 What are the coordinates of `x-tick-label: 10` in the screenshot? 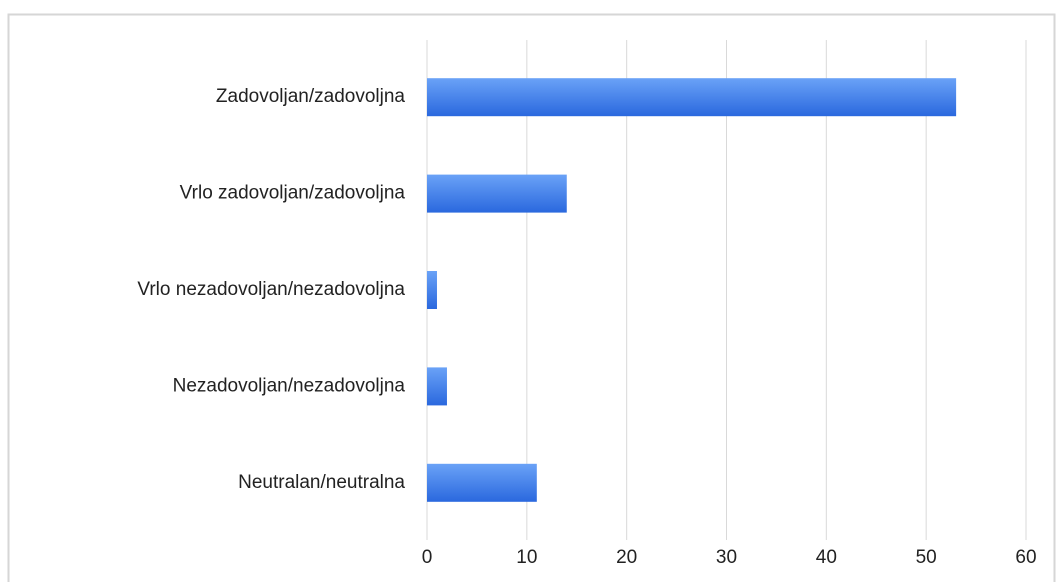 It's located at (526, 557).